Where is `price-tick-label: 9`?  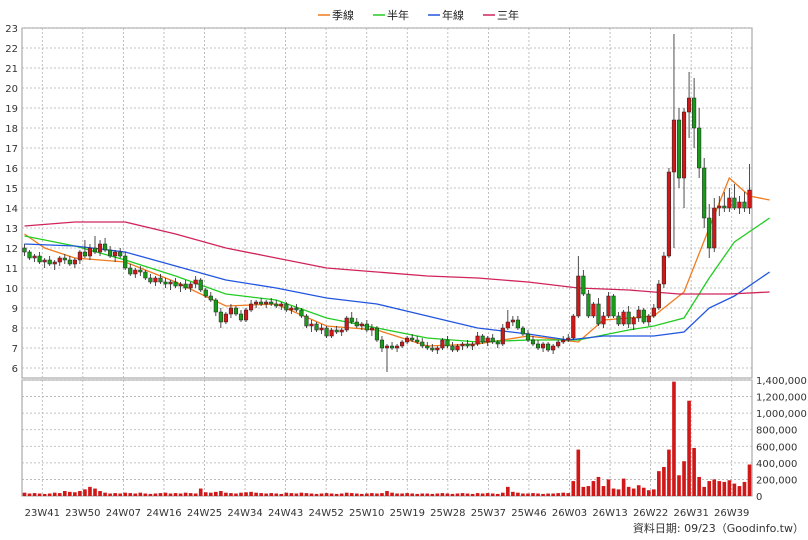 price-tick-label: 9 is located at coordinates (15, 309).